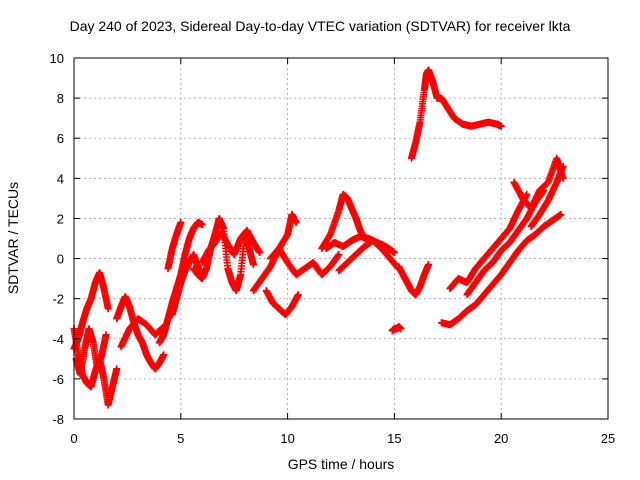 The image size is (640, 480). I want to click on y-tick-label: -2, so click(58, 299).